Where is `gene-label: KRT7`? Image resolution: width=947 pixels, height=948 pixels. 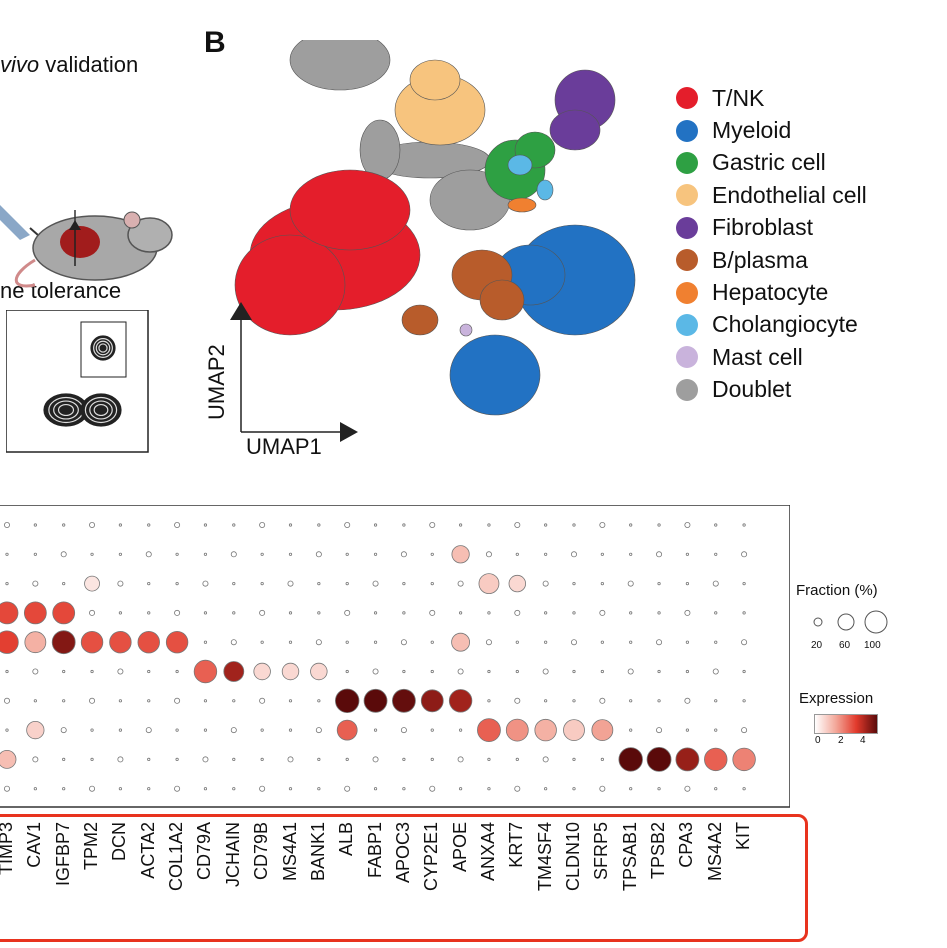
gene-label: KRT7 is located at coordinates (516, 845).